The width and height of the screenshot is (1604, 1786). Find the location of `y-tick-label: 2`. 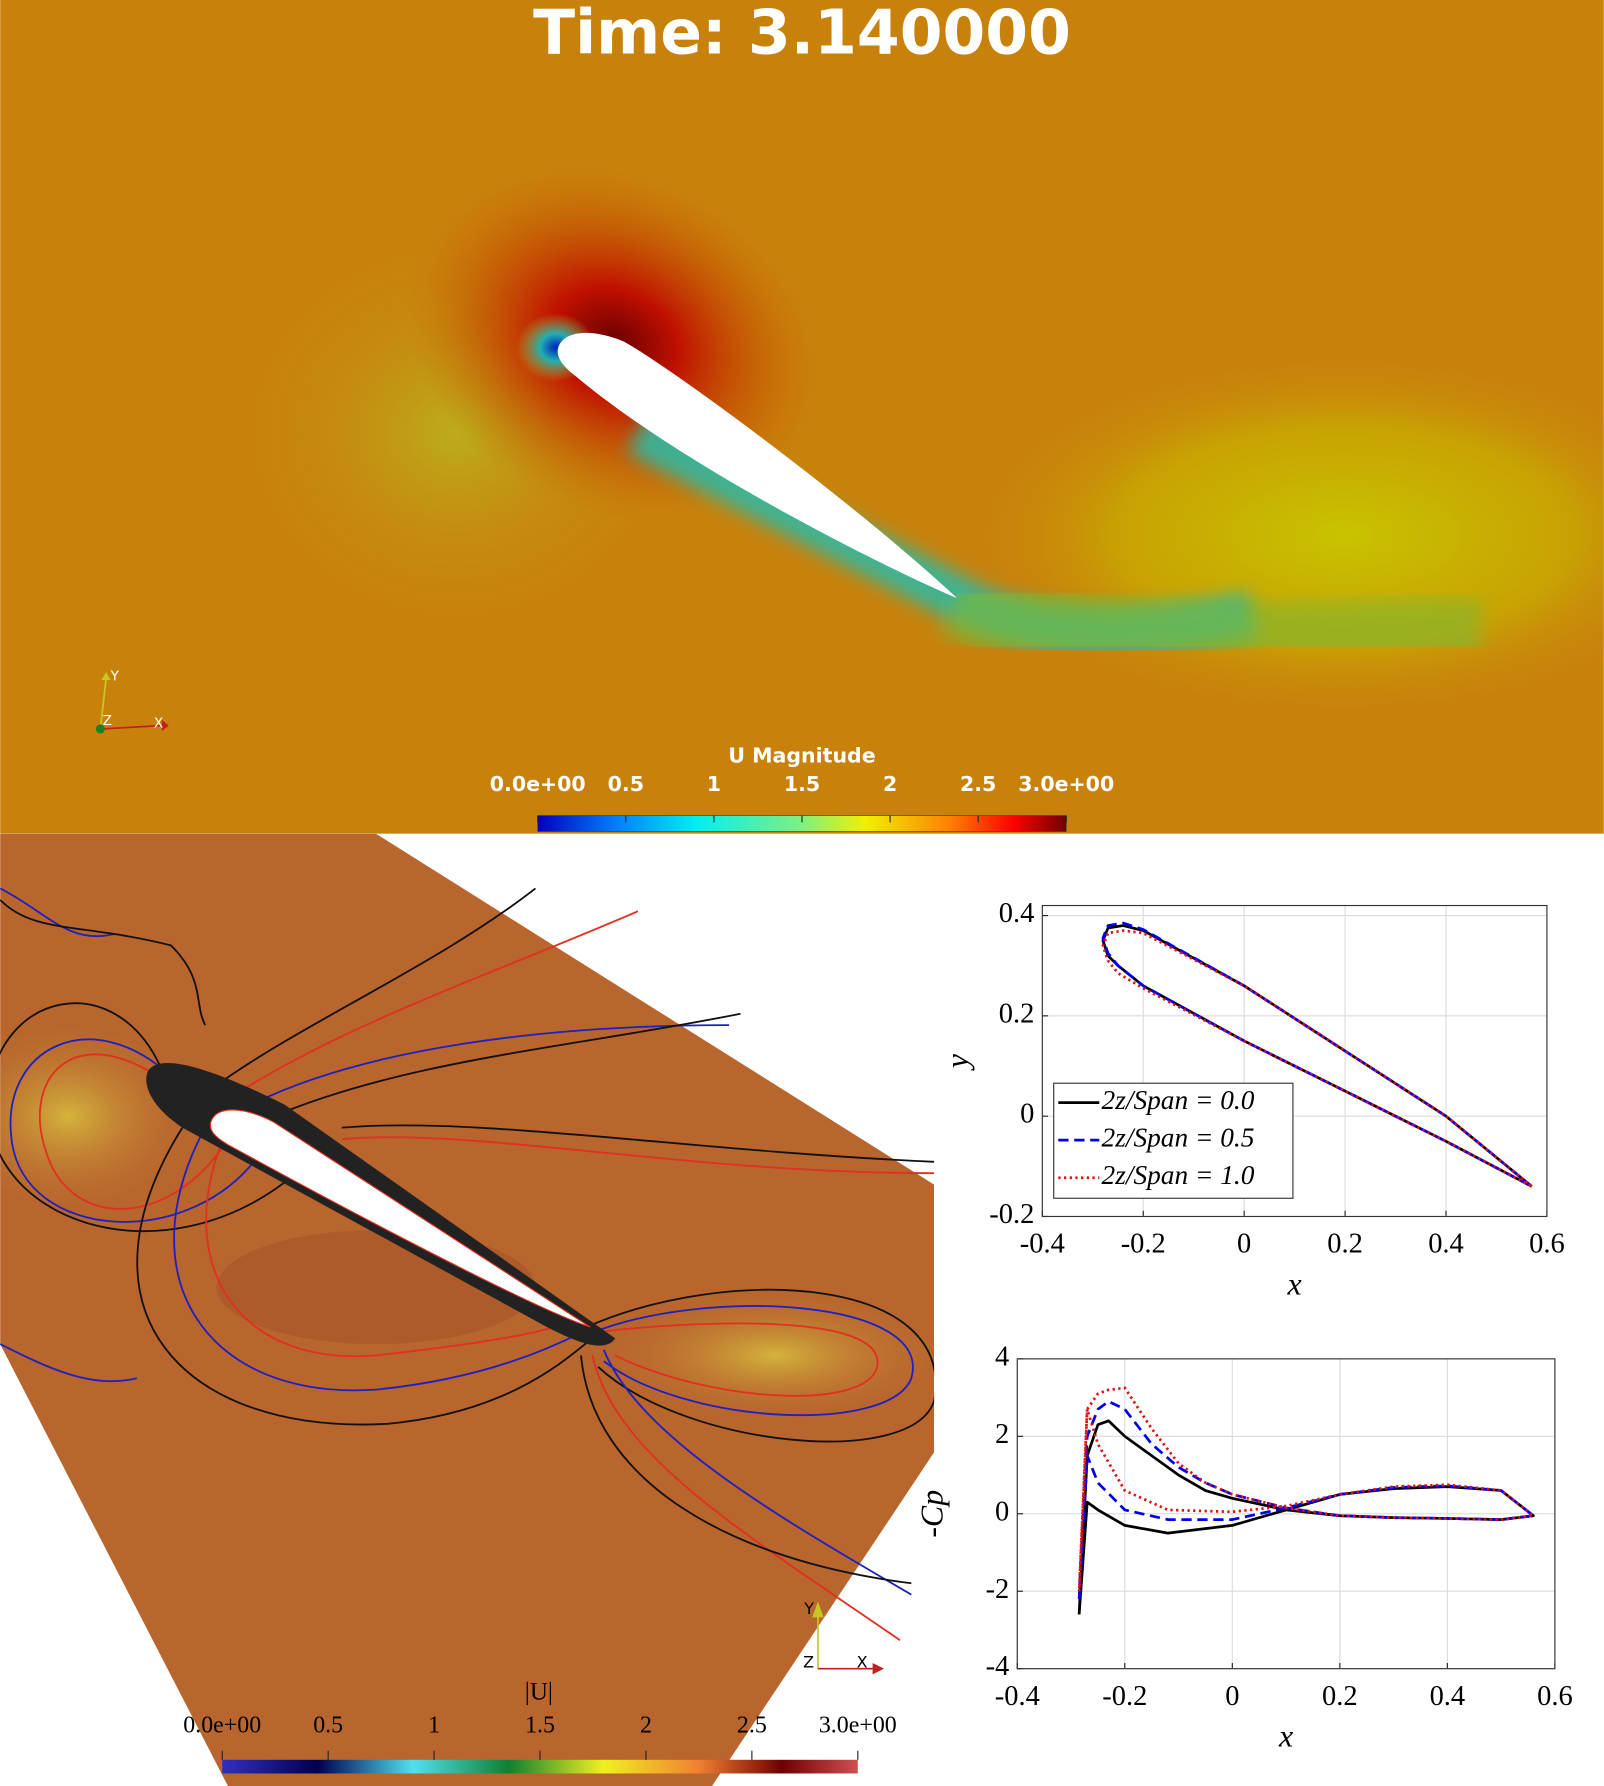

y-tick-label: 2 is located at coordinates (1002, 1434).